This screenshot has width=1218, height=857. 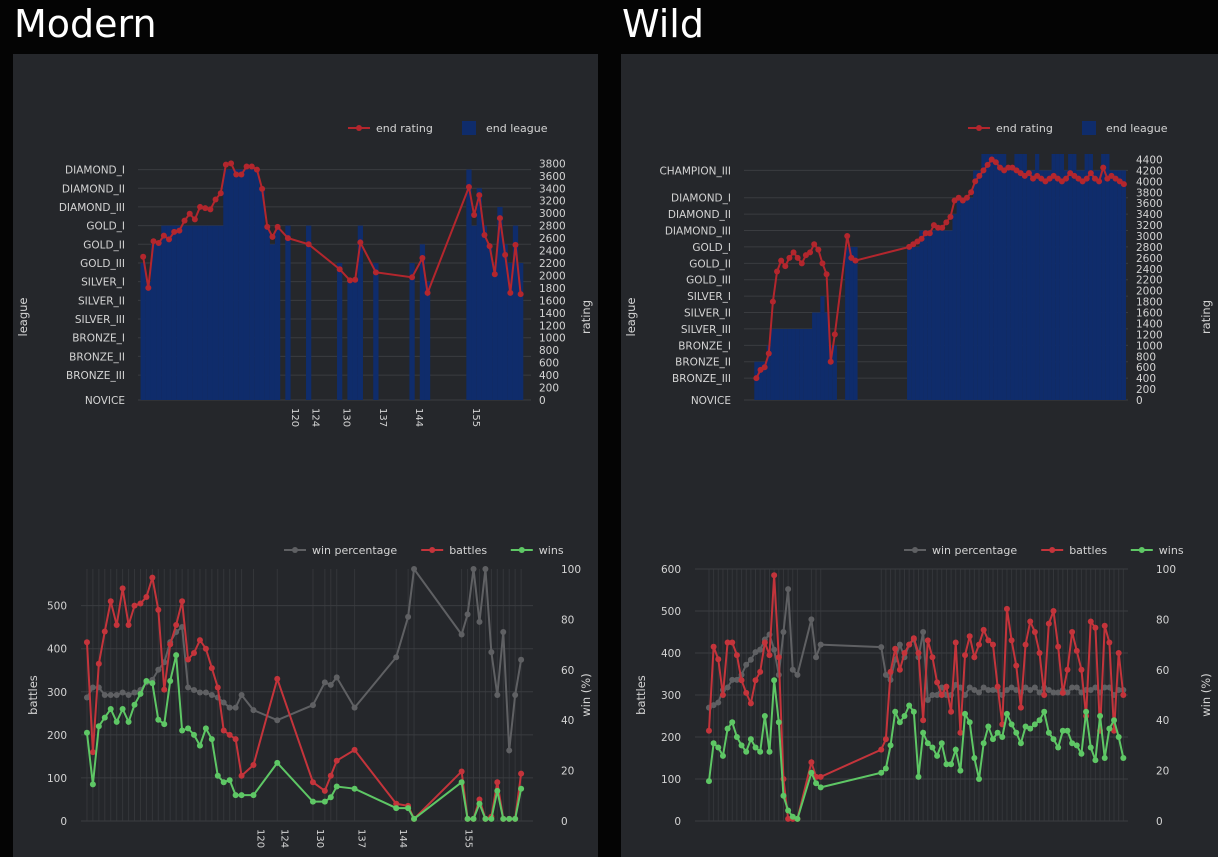 I want to click on legend-marker, so click(x=915, y=550).